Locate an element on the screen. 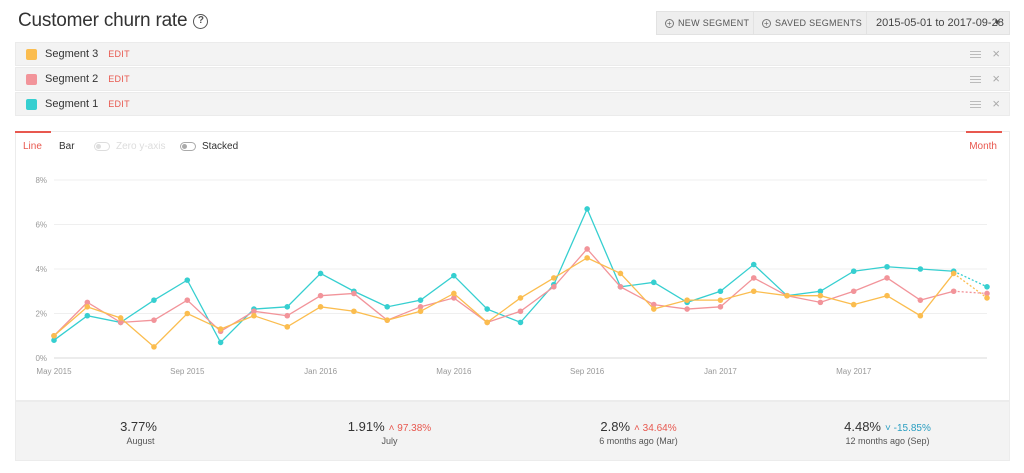 The height and width of the screenshot is (473, 1024). y-tick-label: 2% is located at coordinates (41, 314).